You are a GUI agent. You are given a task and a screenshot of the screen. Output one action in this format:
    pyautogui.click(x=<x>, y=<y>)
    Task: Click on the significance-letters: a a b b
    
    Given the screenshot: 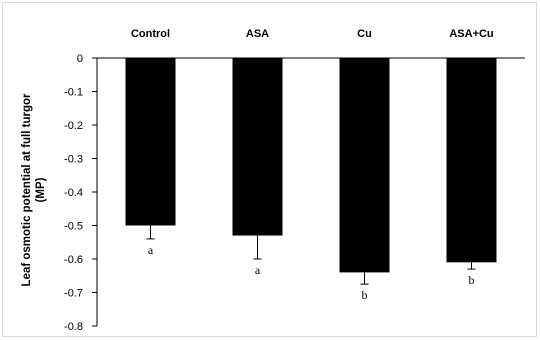 What is the action you would take?
    pyautogui.click(x=311, y=272)
    